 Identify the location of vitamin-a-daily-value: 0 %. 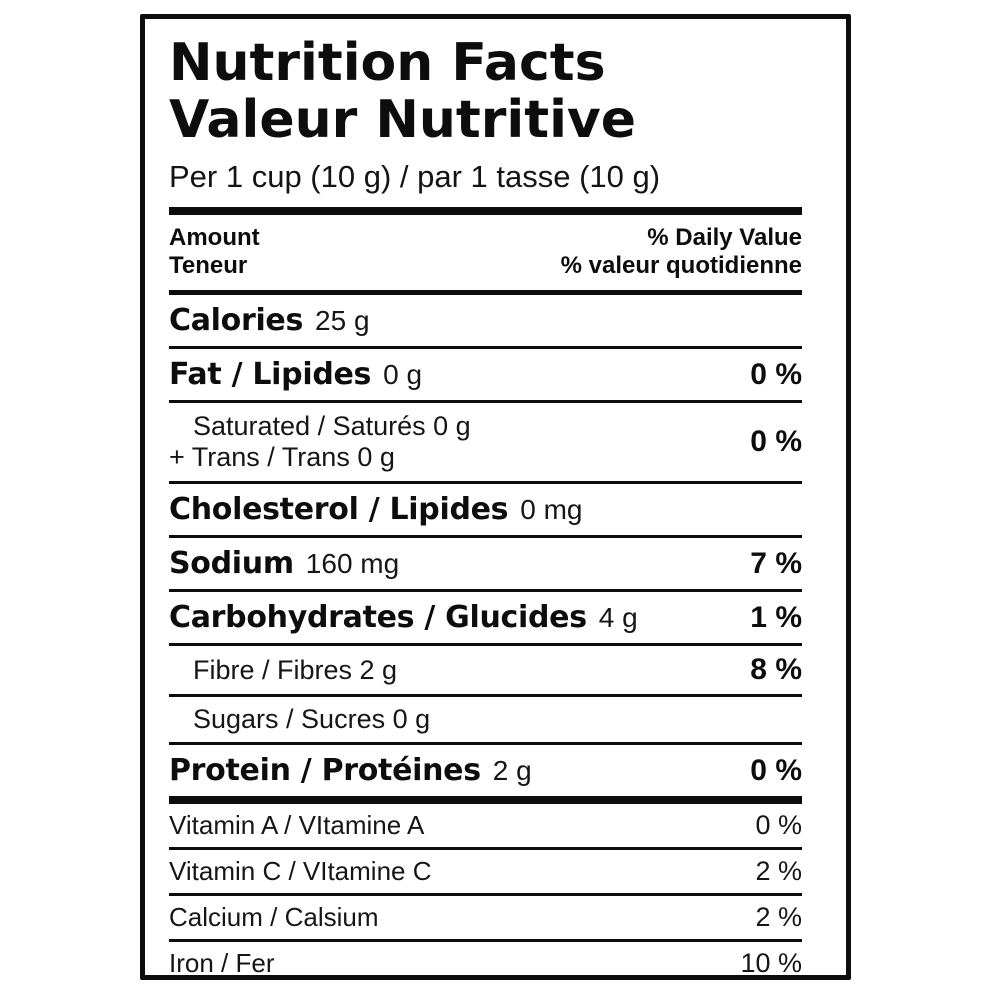
(778, 825).